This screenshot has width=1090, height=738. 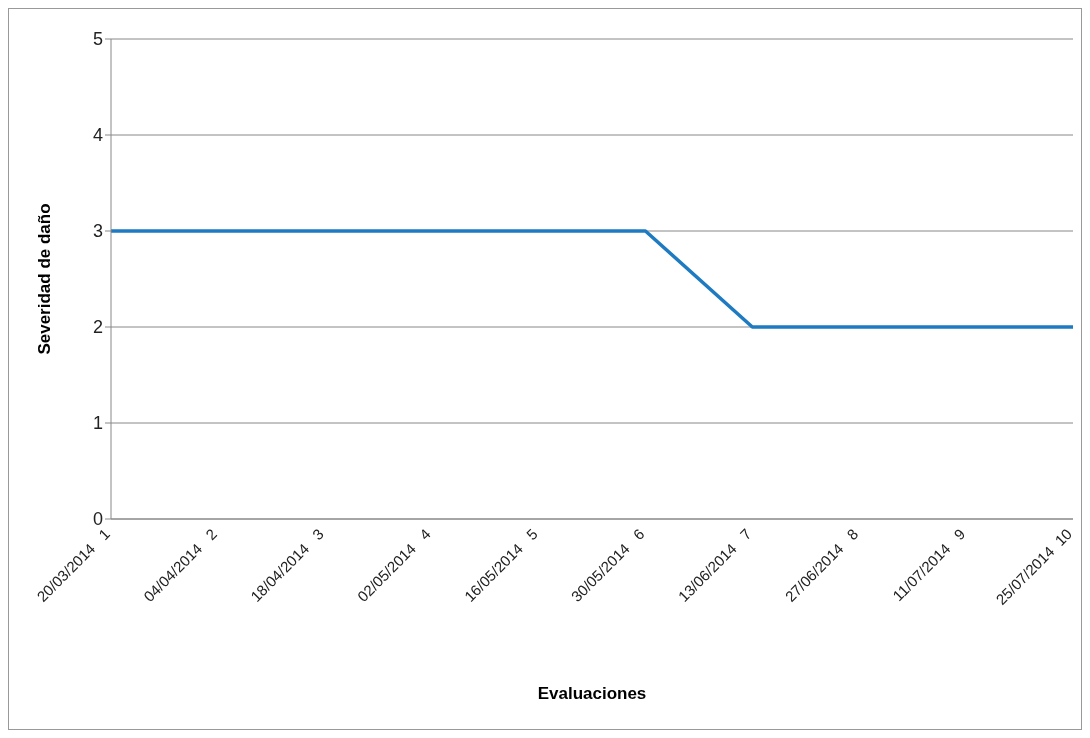 What do you see at coordinates (97, 519) in the screenshot?
I see `y-tick-label: 0` at bounding box center [97, 519].